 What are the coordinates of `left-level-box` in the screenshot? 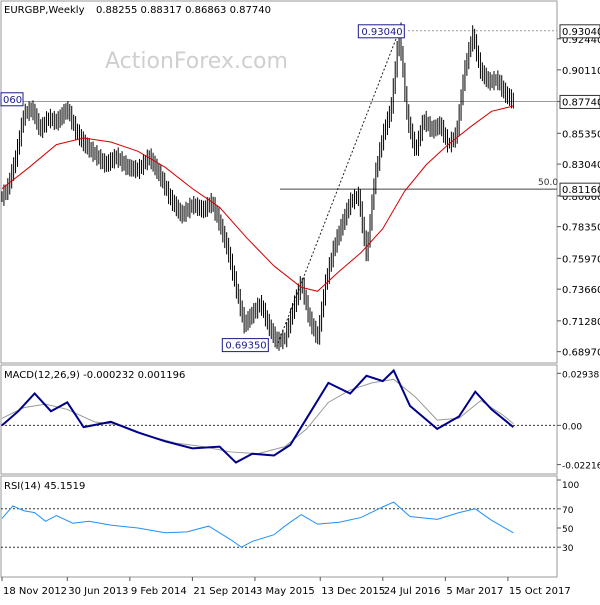 It's located at (12, 99).